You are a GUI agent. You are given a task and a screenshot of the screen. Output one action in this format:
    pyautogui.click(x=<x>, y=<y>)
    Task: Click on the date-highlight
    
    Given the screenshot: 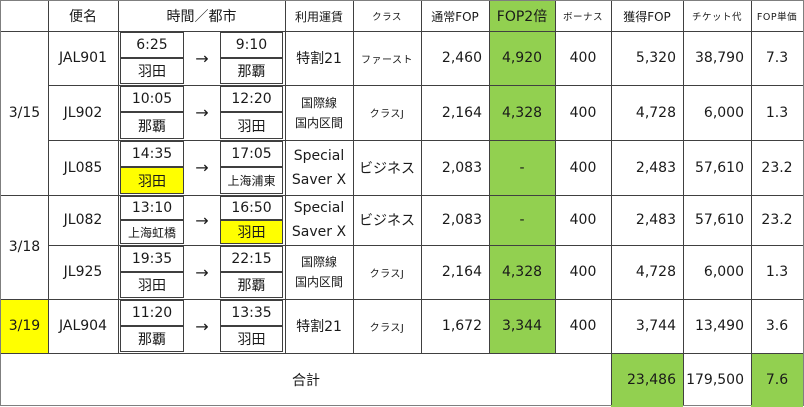 What is the action you would take?
    pyautogui.click(x=24, y=326)
    